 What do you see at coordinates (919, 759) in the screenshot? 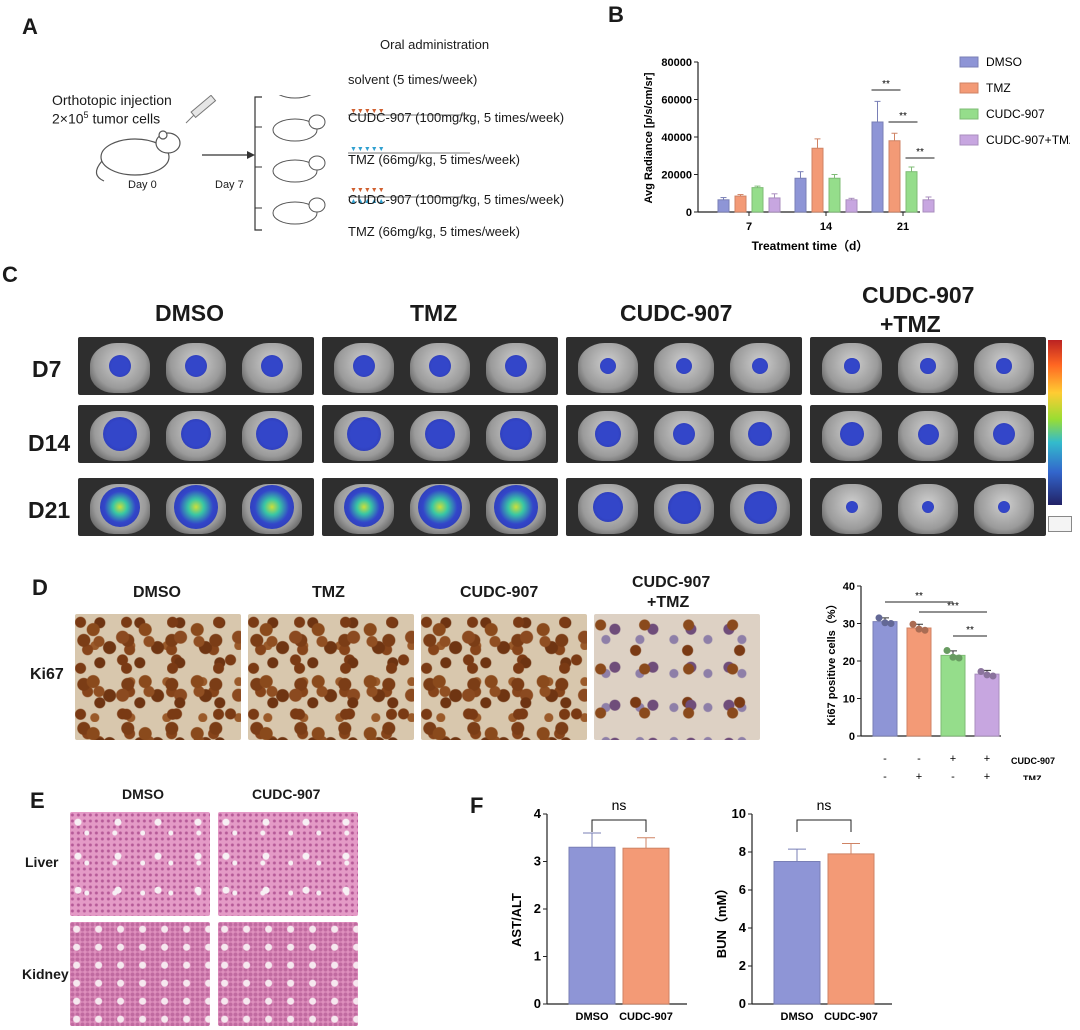
I see `cudc-sign: -` at bounding box center [919, 759].